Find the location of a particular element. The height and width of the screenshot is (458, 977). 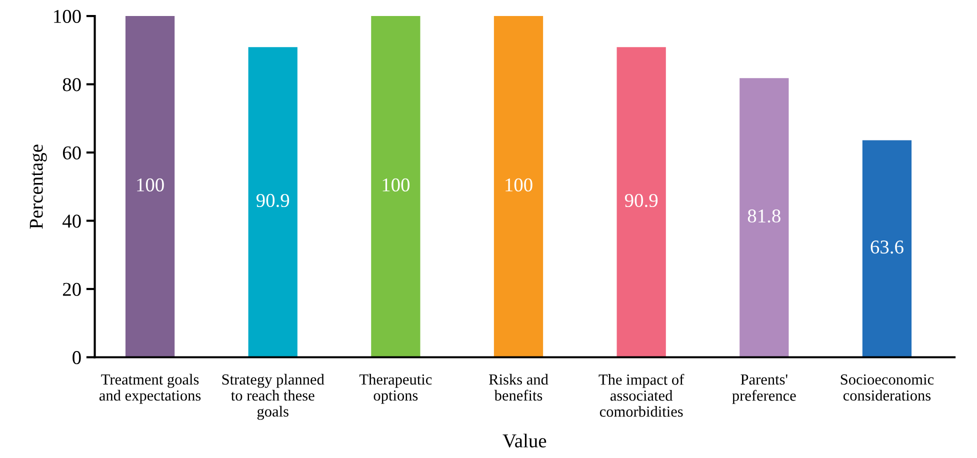

y-tick-label: 40 is located at coordinates (71, 221).